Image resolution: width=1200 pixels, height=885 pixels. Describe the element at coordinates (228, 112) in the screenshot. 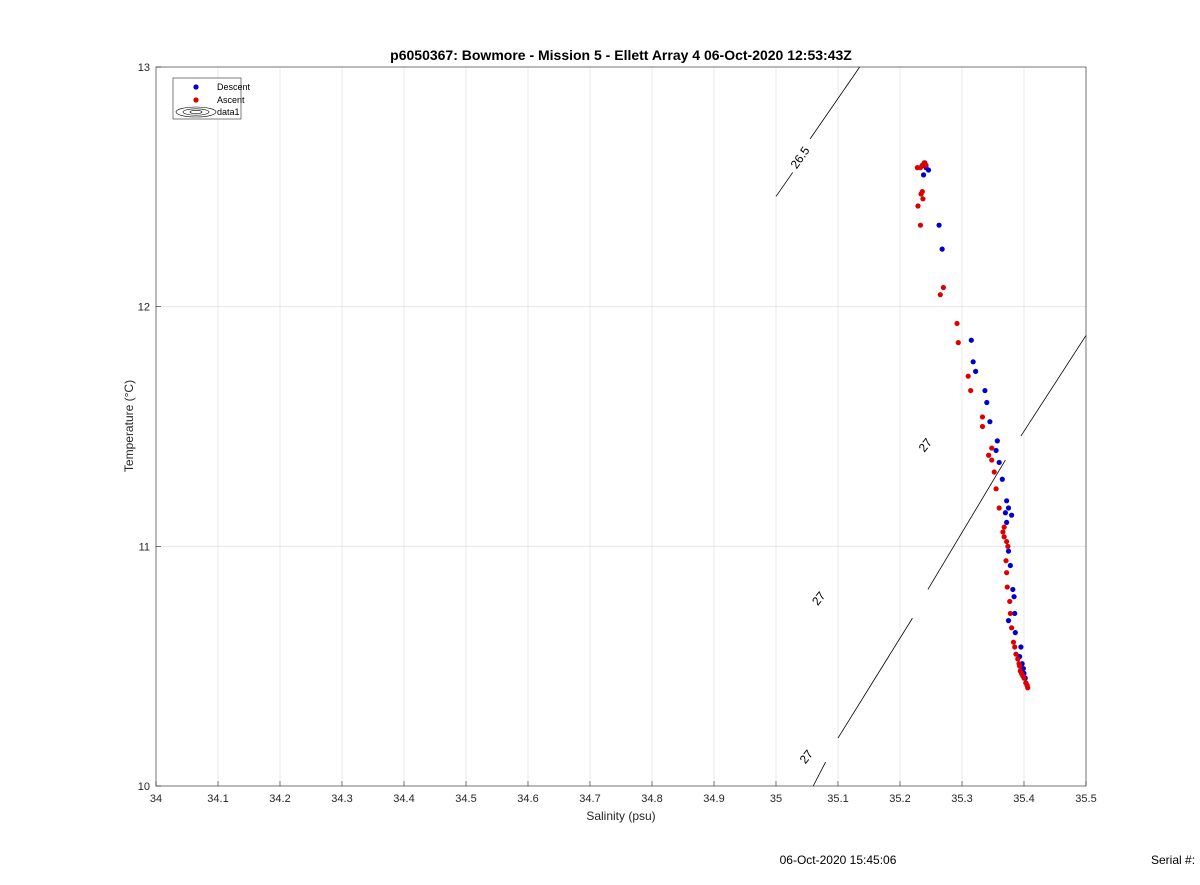

I see `legend-data1-label: data1` at that location.